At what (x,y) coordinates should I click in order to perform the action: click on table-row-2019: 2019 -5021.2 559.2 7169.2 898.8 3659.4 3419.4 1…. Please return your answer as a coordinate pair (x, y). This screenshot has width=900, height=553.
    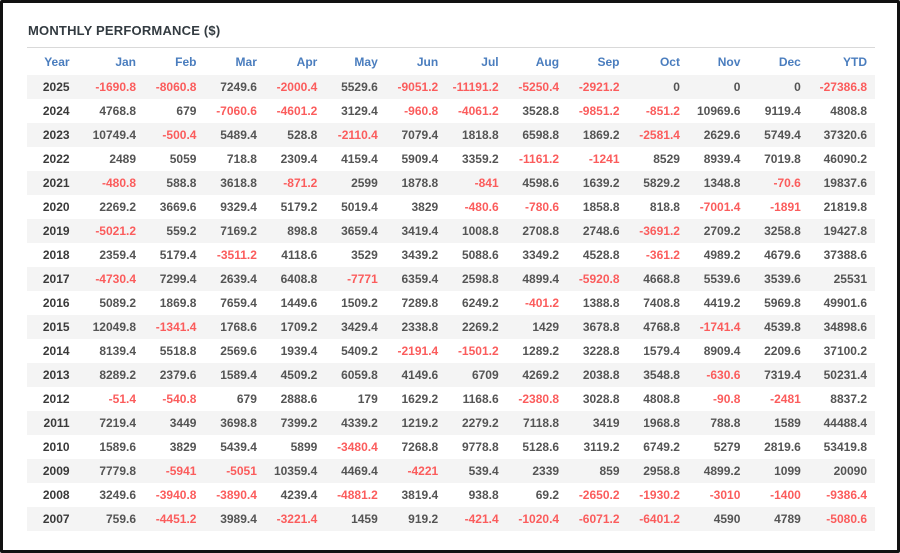
    Looking at the image, I should click on (451, 231).